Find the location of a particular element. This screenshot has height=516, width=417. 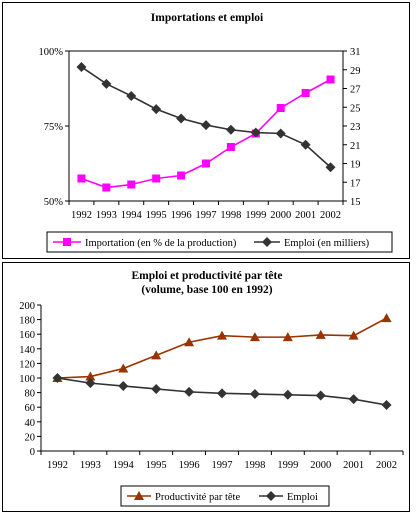

y-right-tick-label: 23 is located at coordinates (355, 127).